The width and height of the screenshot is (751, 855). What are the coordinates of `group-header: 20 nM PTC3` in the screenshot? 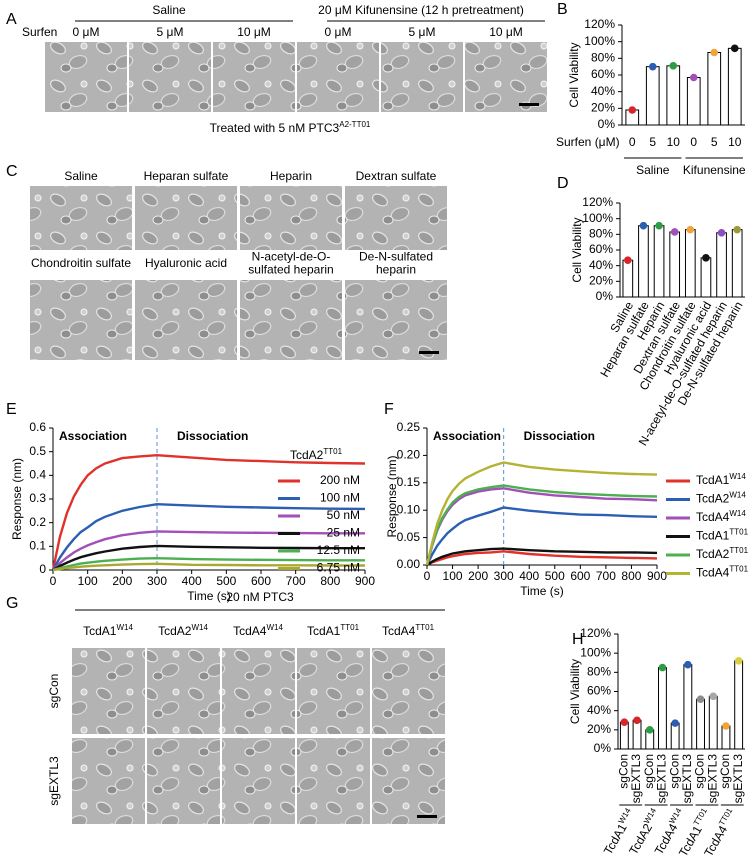 It's located at (260, 597).